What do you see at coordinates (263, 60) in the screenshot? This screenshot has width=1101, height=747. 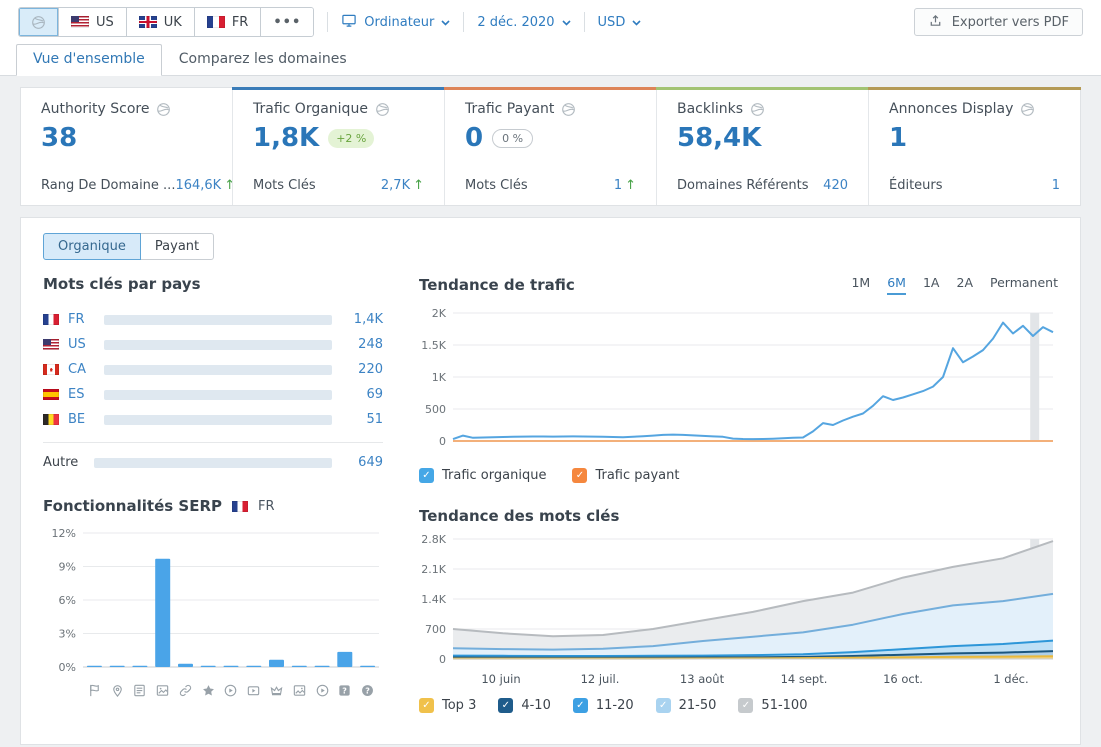 I see `tab-compare-domains: Comparez les domaines` at bounding box center [263, 60].